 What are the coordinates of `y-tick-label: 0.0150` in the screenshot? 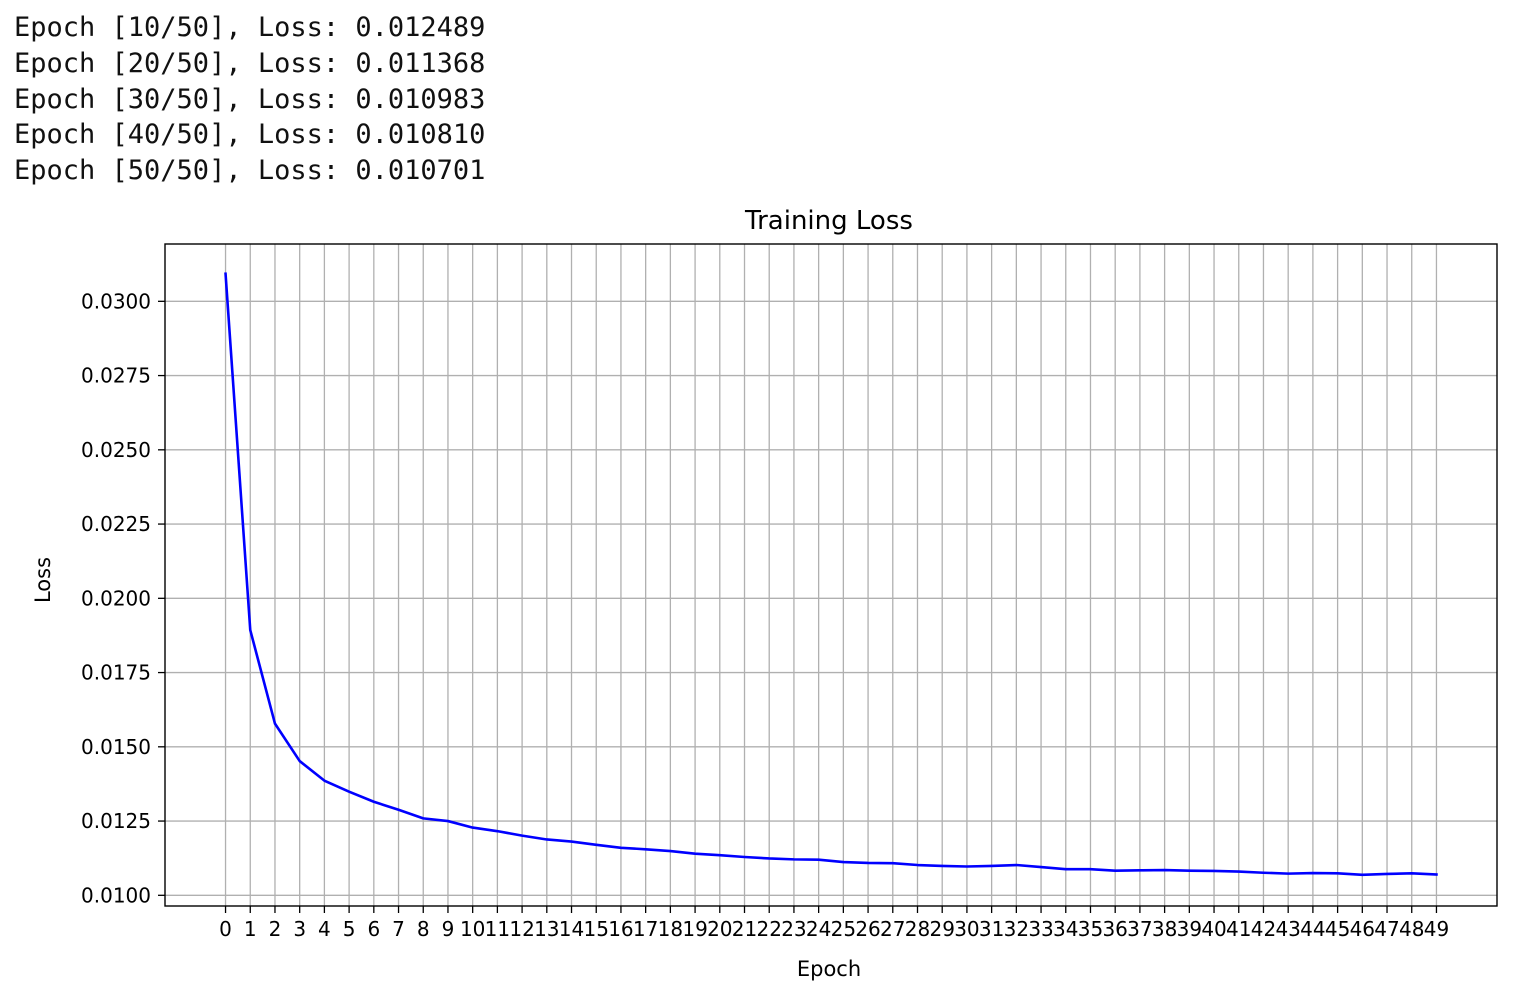 It's located at (116, 747).